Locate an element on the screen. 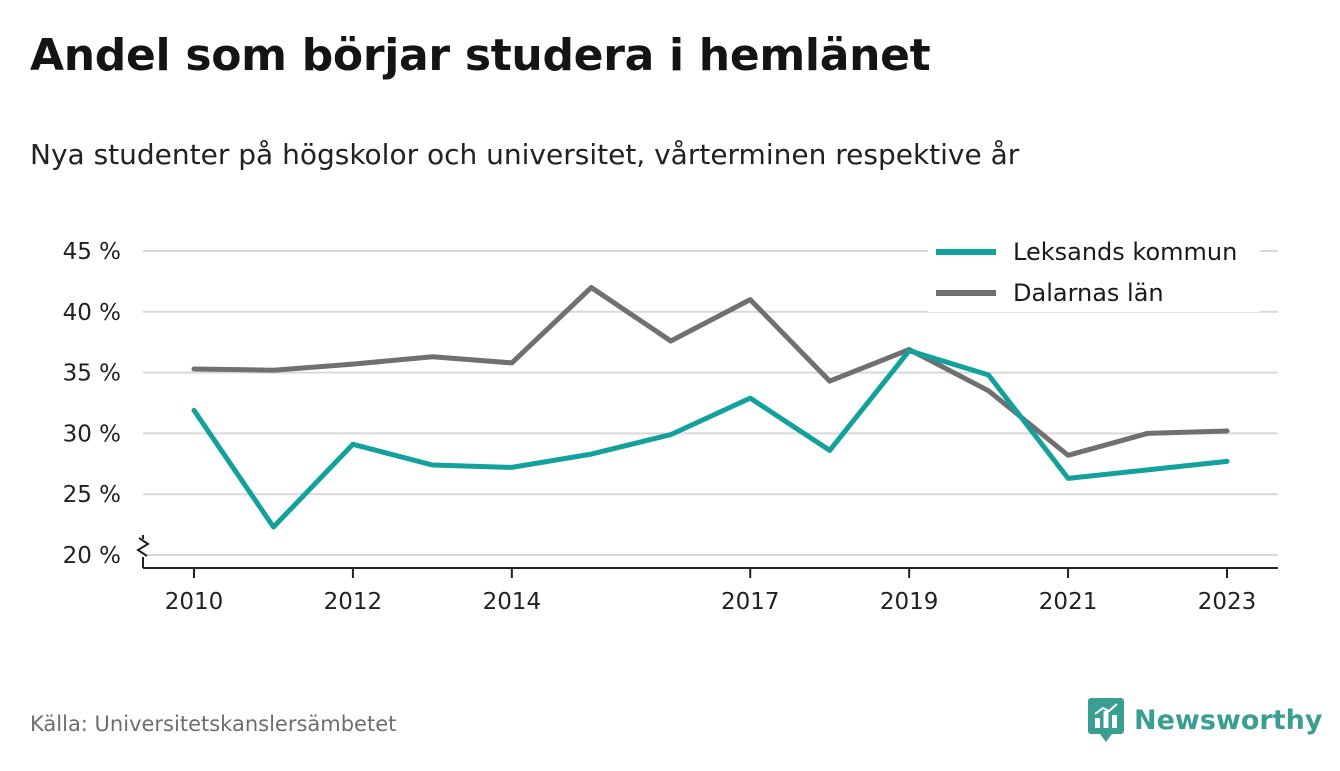  x-tick-label: 2023 is located at coordinates (1227, 602).